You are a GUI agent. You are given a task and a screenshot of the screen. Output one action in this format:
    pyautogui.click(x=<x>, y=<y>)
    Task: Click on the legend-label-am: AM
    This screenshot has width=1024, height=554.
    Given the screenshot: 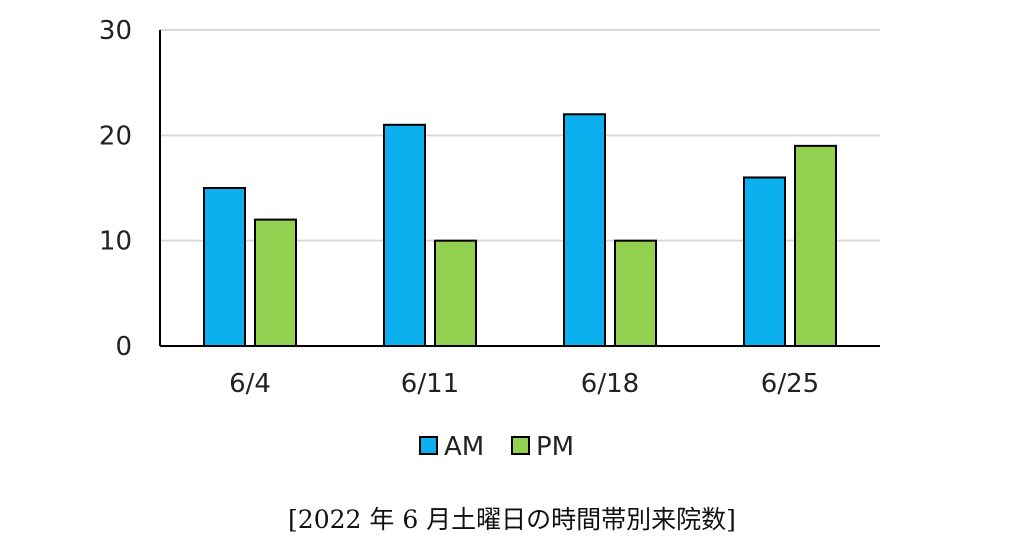 What is the action you would take?
    pyautogui.click(x=464, y=447)
    